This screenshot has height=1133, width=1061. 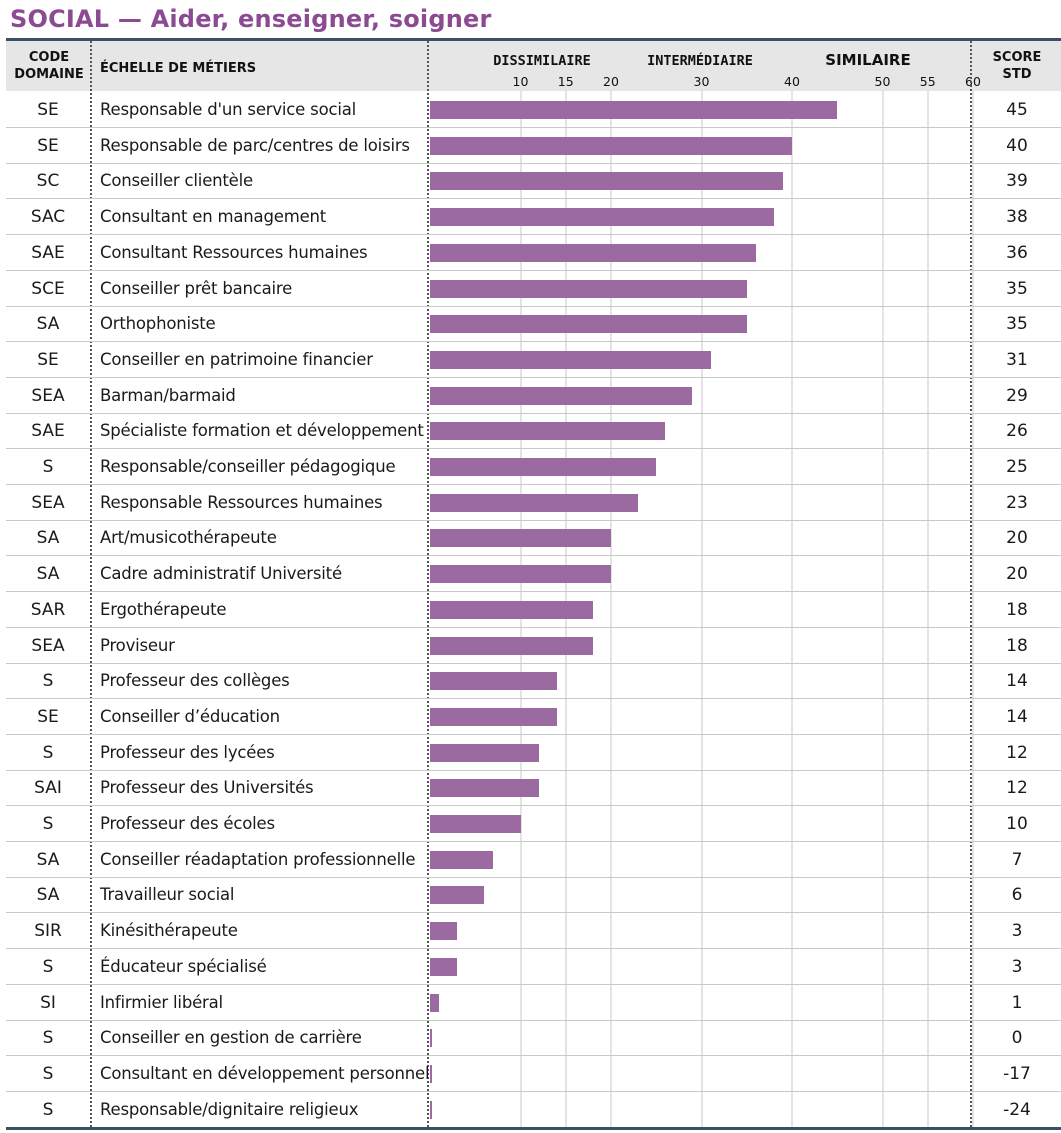 I want to click on metier-name: Professeur des collèges, so click(x=195, y=681).